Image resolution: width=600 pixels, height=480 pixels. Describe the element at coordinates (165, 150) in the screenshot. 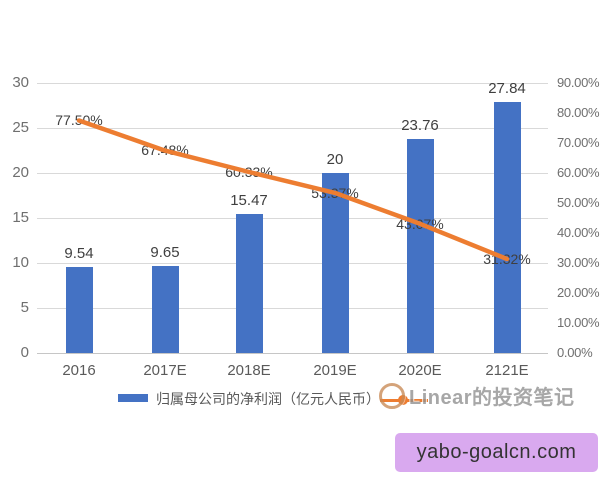

I see `line-point-label: 67.48%` at that location.